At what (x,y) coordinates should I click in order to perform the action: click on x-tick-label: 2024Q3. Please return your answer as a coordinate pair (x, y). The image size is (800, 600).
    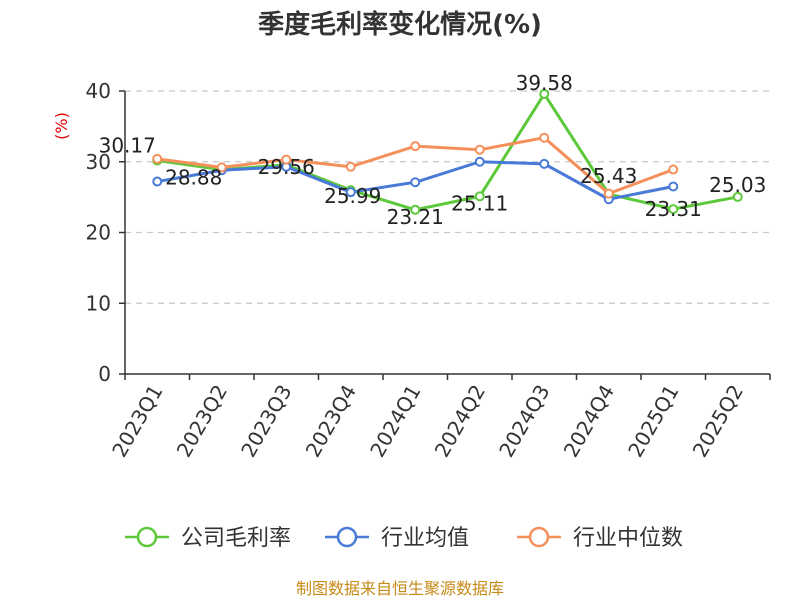
    Looking at the image, I should click on (524, 421).